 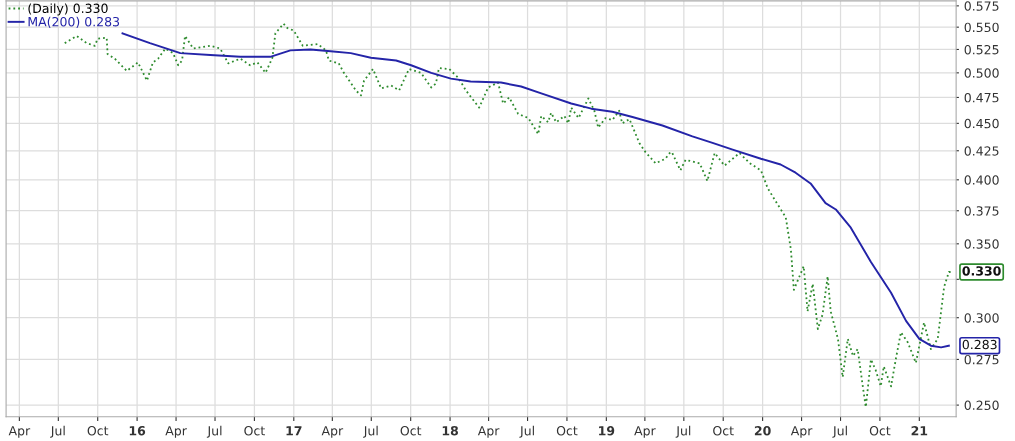 What do you see at coordinates (981, 359) in the screenshot?
I see `y-tick-label: 0.275` at bounding box center [981, 359].